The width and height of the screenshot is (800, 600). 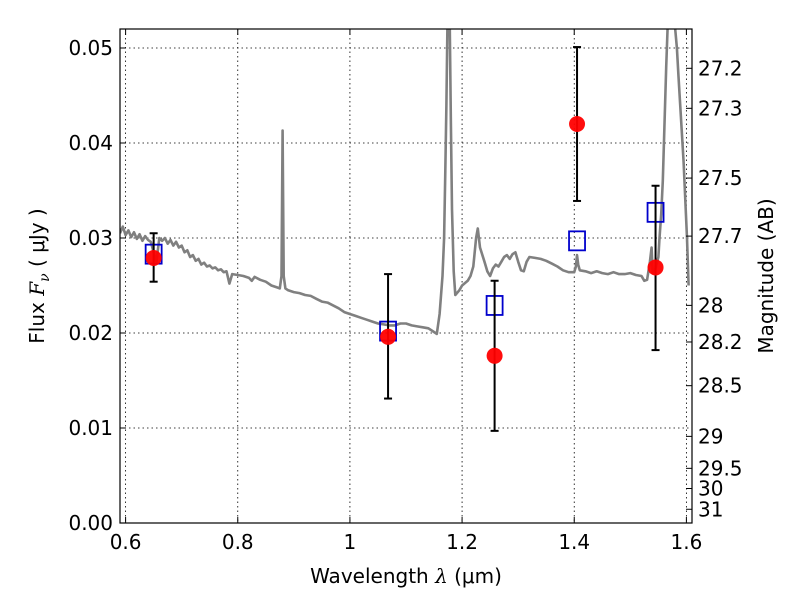 What do you see at coordinates (574, 542) in the screenshot?
I see `x-tick-label: 1.4` at bounding box center [574, 542].